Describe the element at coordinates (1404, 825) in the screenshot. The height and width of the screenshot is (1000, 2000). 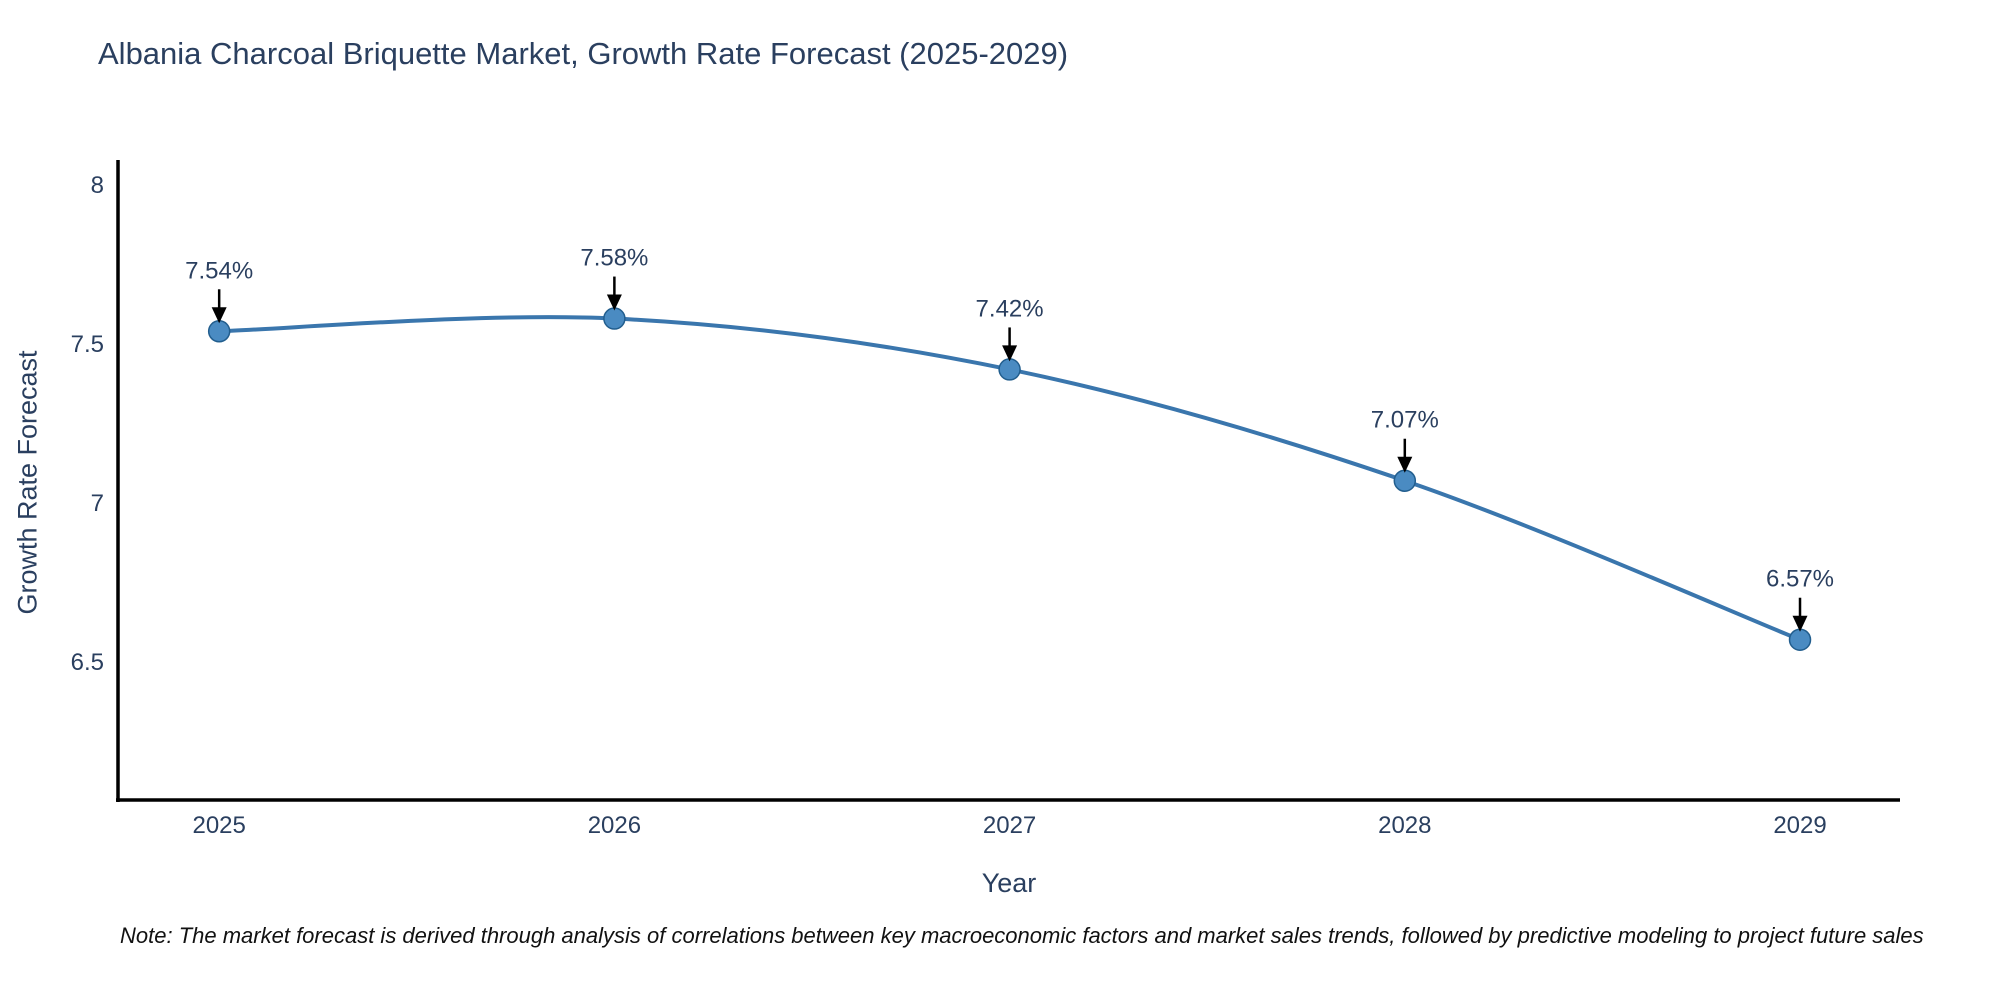
I see `x-tick-label: 2028` at that location.